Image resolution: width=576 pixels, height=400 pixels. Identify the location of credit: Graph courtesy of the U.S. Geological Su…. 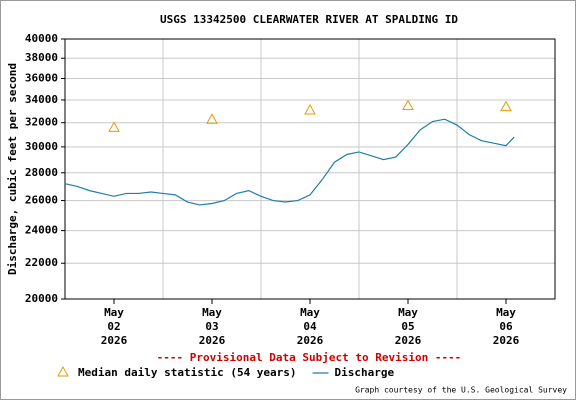
(461, 390).